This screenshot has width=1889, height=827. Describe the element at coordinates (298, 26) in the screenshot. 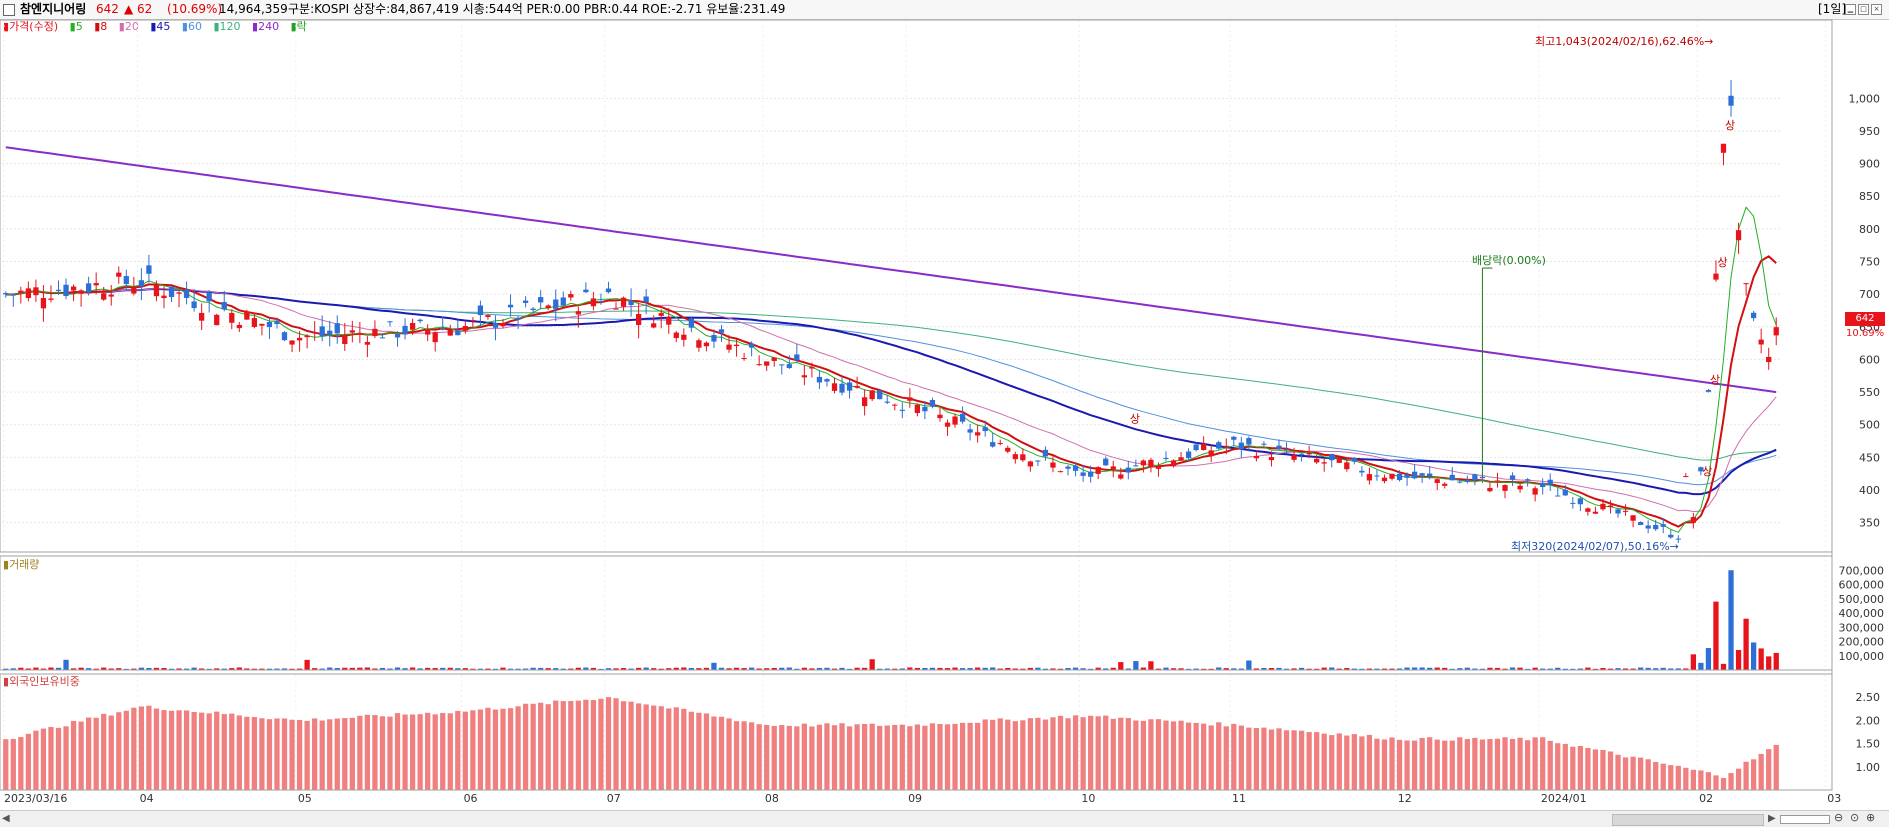

I see `legend-rak: ▮락` at that location.